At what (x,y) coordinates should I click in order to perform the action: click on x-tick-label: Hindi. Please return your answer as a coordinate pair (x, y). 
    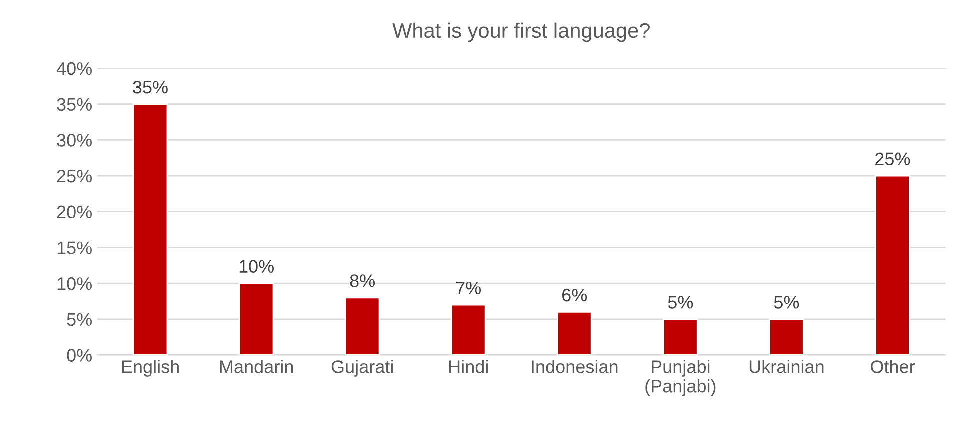
    Looking at the image, I should click on (469, 367).